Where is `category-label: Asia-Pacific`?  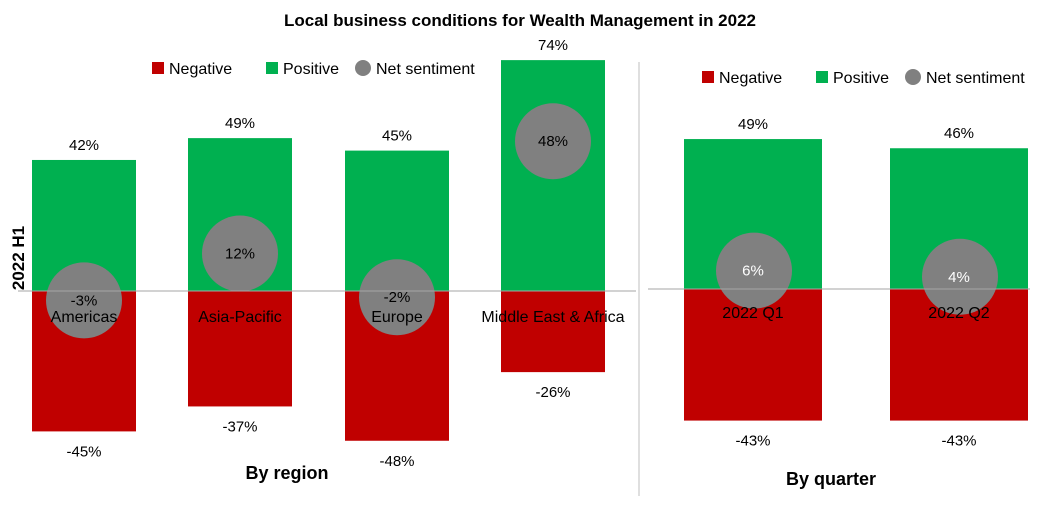
category-label: Asia-Pacific is located at coordinates (240, 317).